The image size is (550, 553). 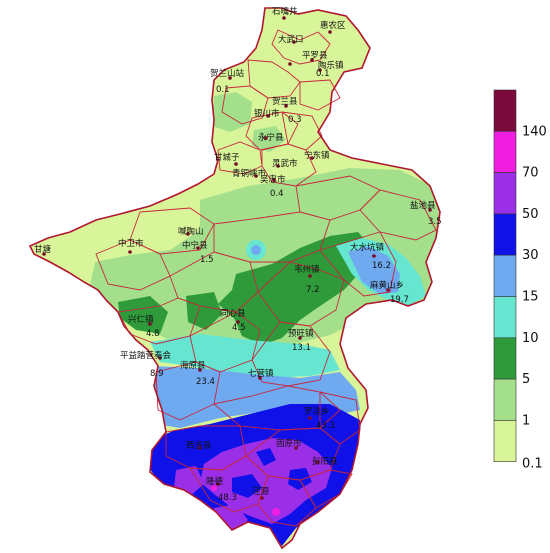 I want to click on zone-15mm-cell, so click(x=256, y=250).